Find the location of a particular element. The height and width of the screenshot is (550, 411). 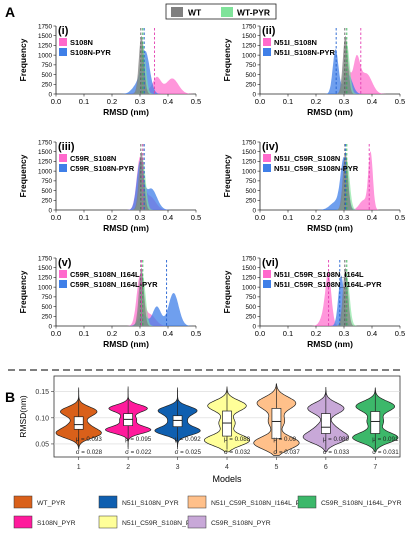

x-tick-label: 7 is located at coordinates (375, 467).